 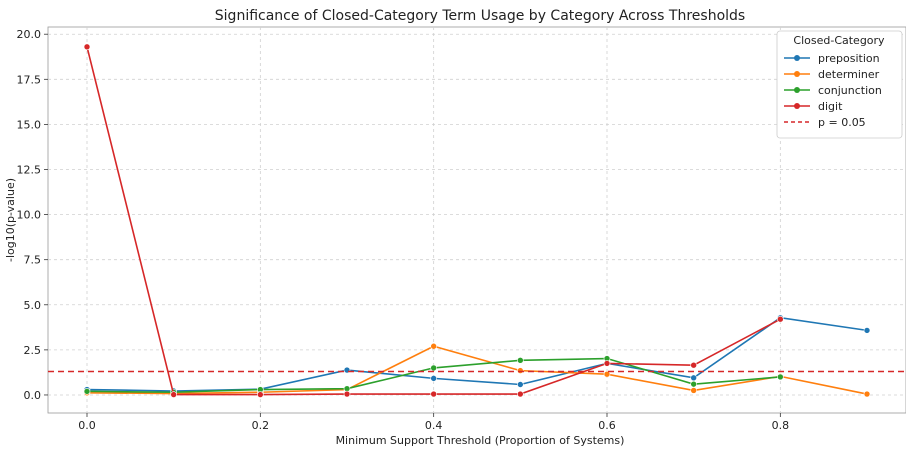 What do you see at coordinates (607, 425) in the screenshot?
I see `x-tick-label: 0.6` at bounding box center [607, 425].